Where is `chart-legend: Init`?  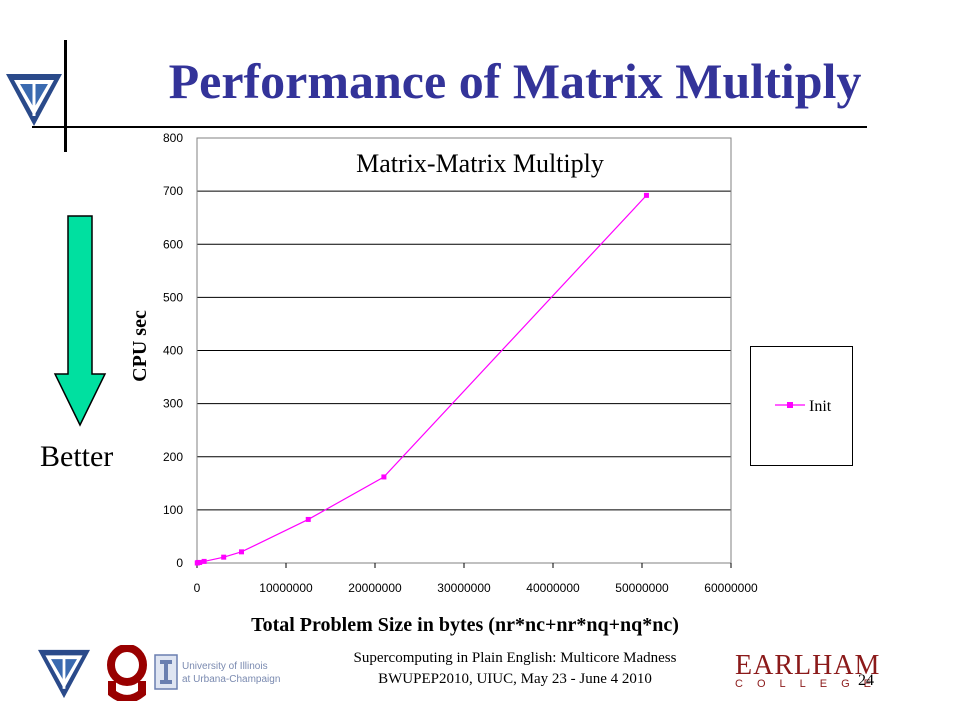
chart-legend: Init is located at coordinates (801, 406).